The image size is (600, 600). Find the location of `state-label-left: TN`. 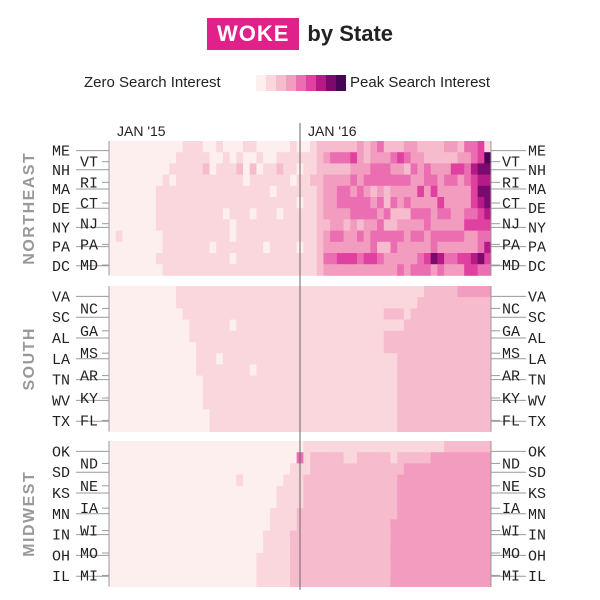

state-label-left: TN is located at coordinates (61, 381).